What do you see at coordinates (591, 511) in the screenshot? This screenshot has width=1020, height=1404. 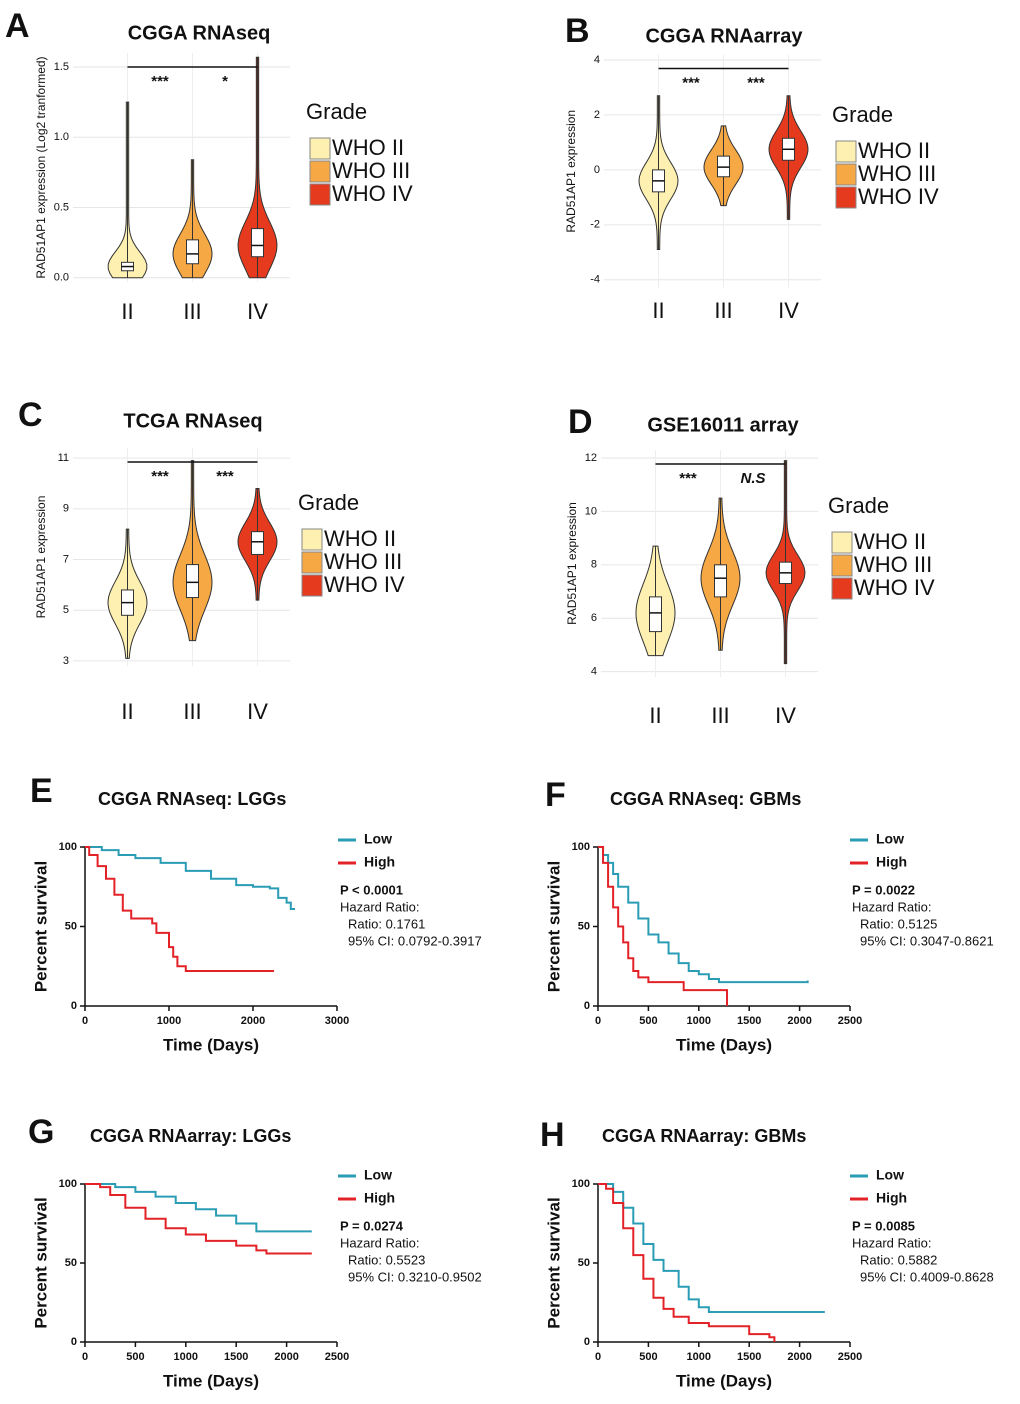 I see `y-tick-label: 10` at bounding box center [591, 511].